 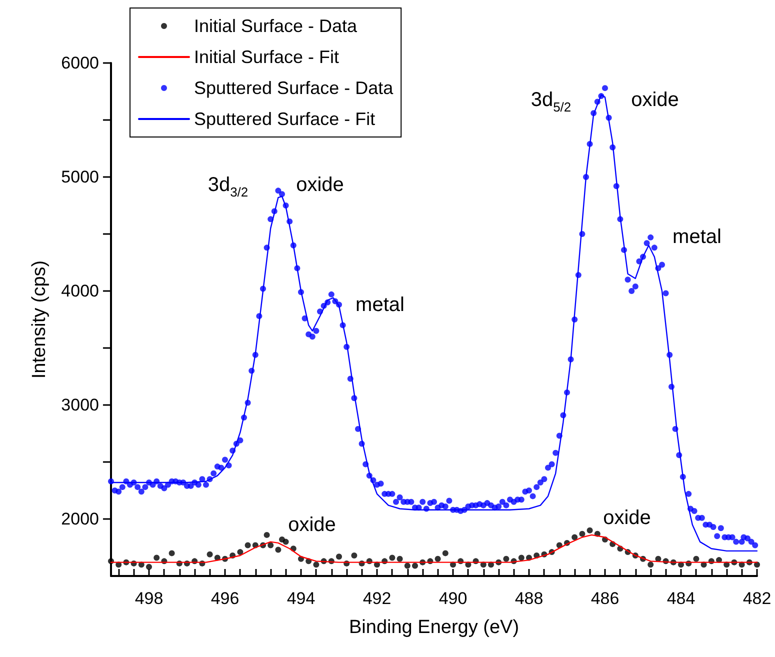 What do you see at coordinates (80, 177) in the screenshot?
I see `y-tick-label: 5000` at bounding box center [80, 177].